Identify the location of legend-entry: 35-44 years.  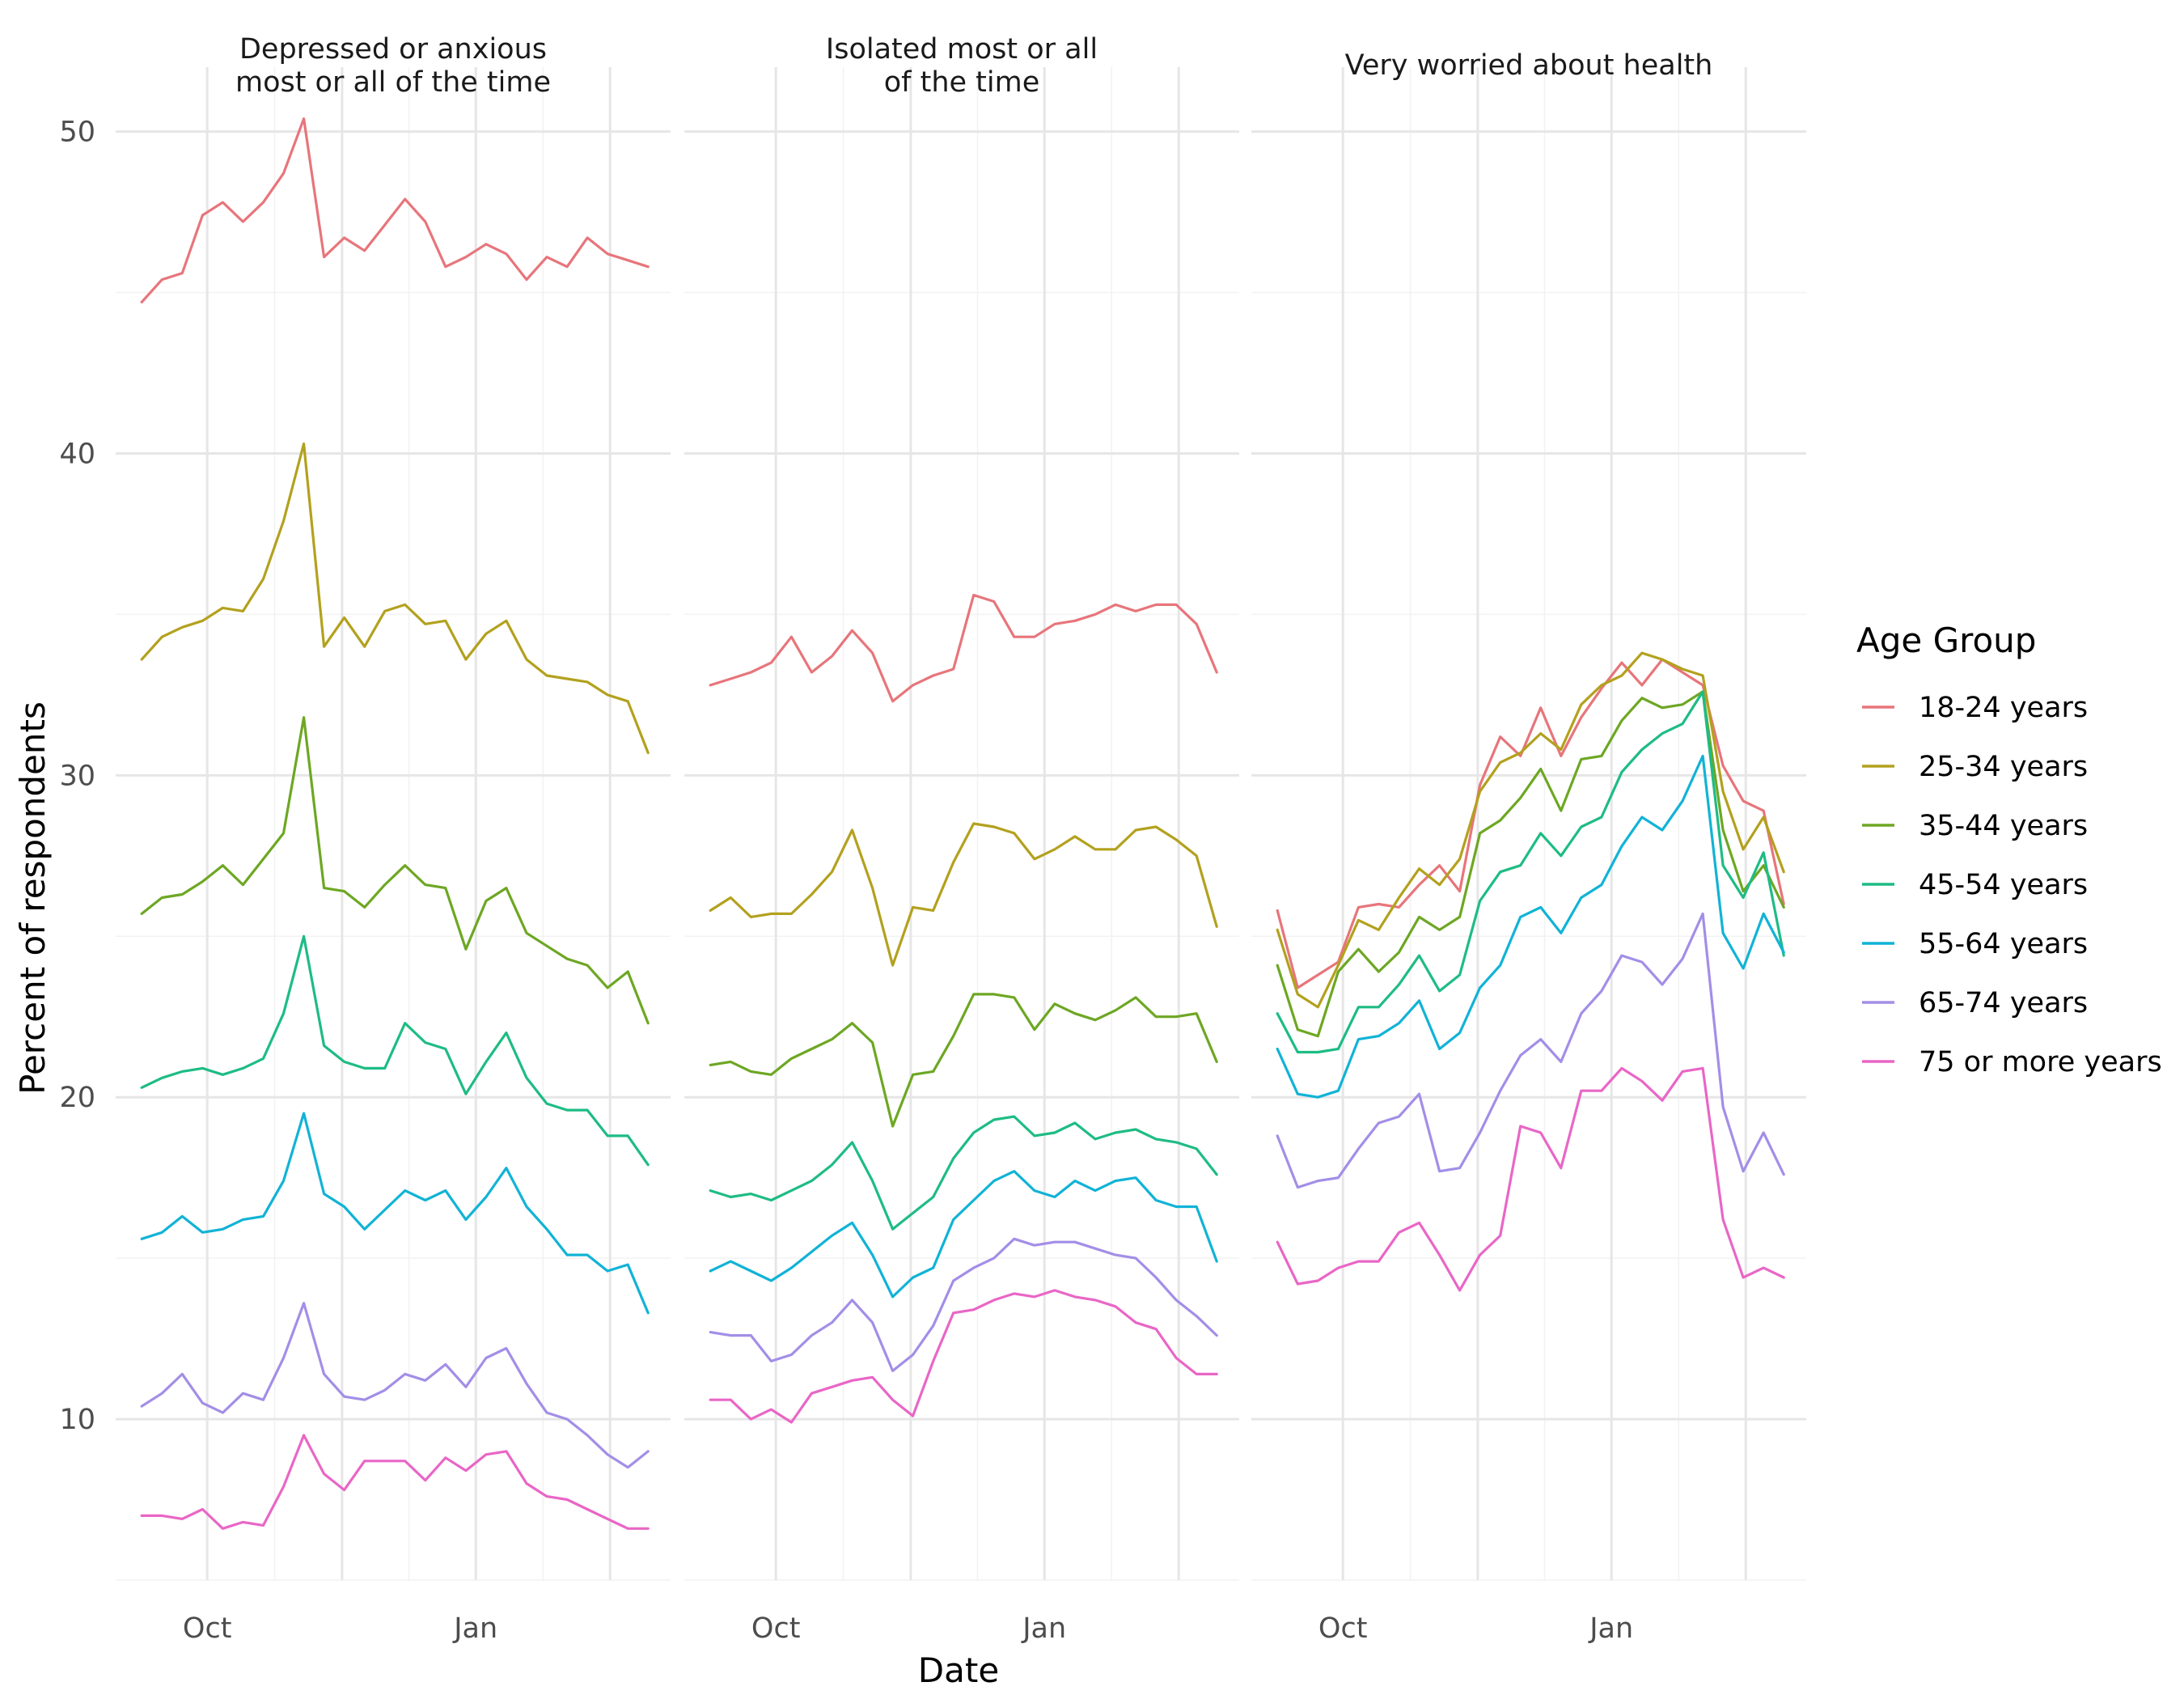
(1975, 826).